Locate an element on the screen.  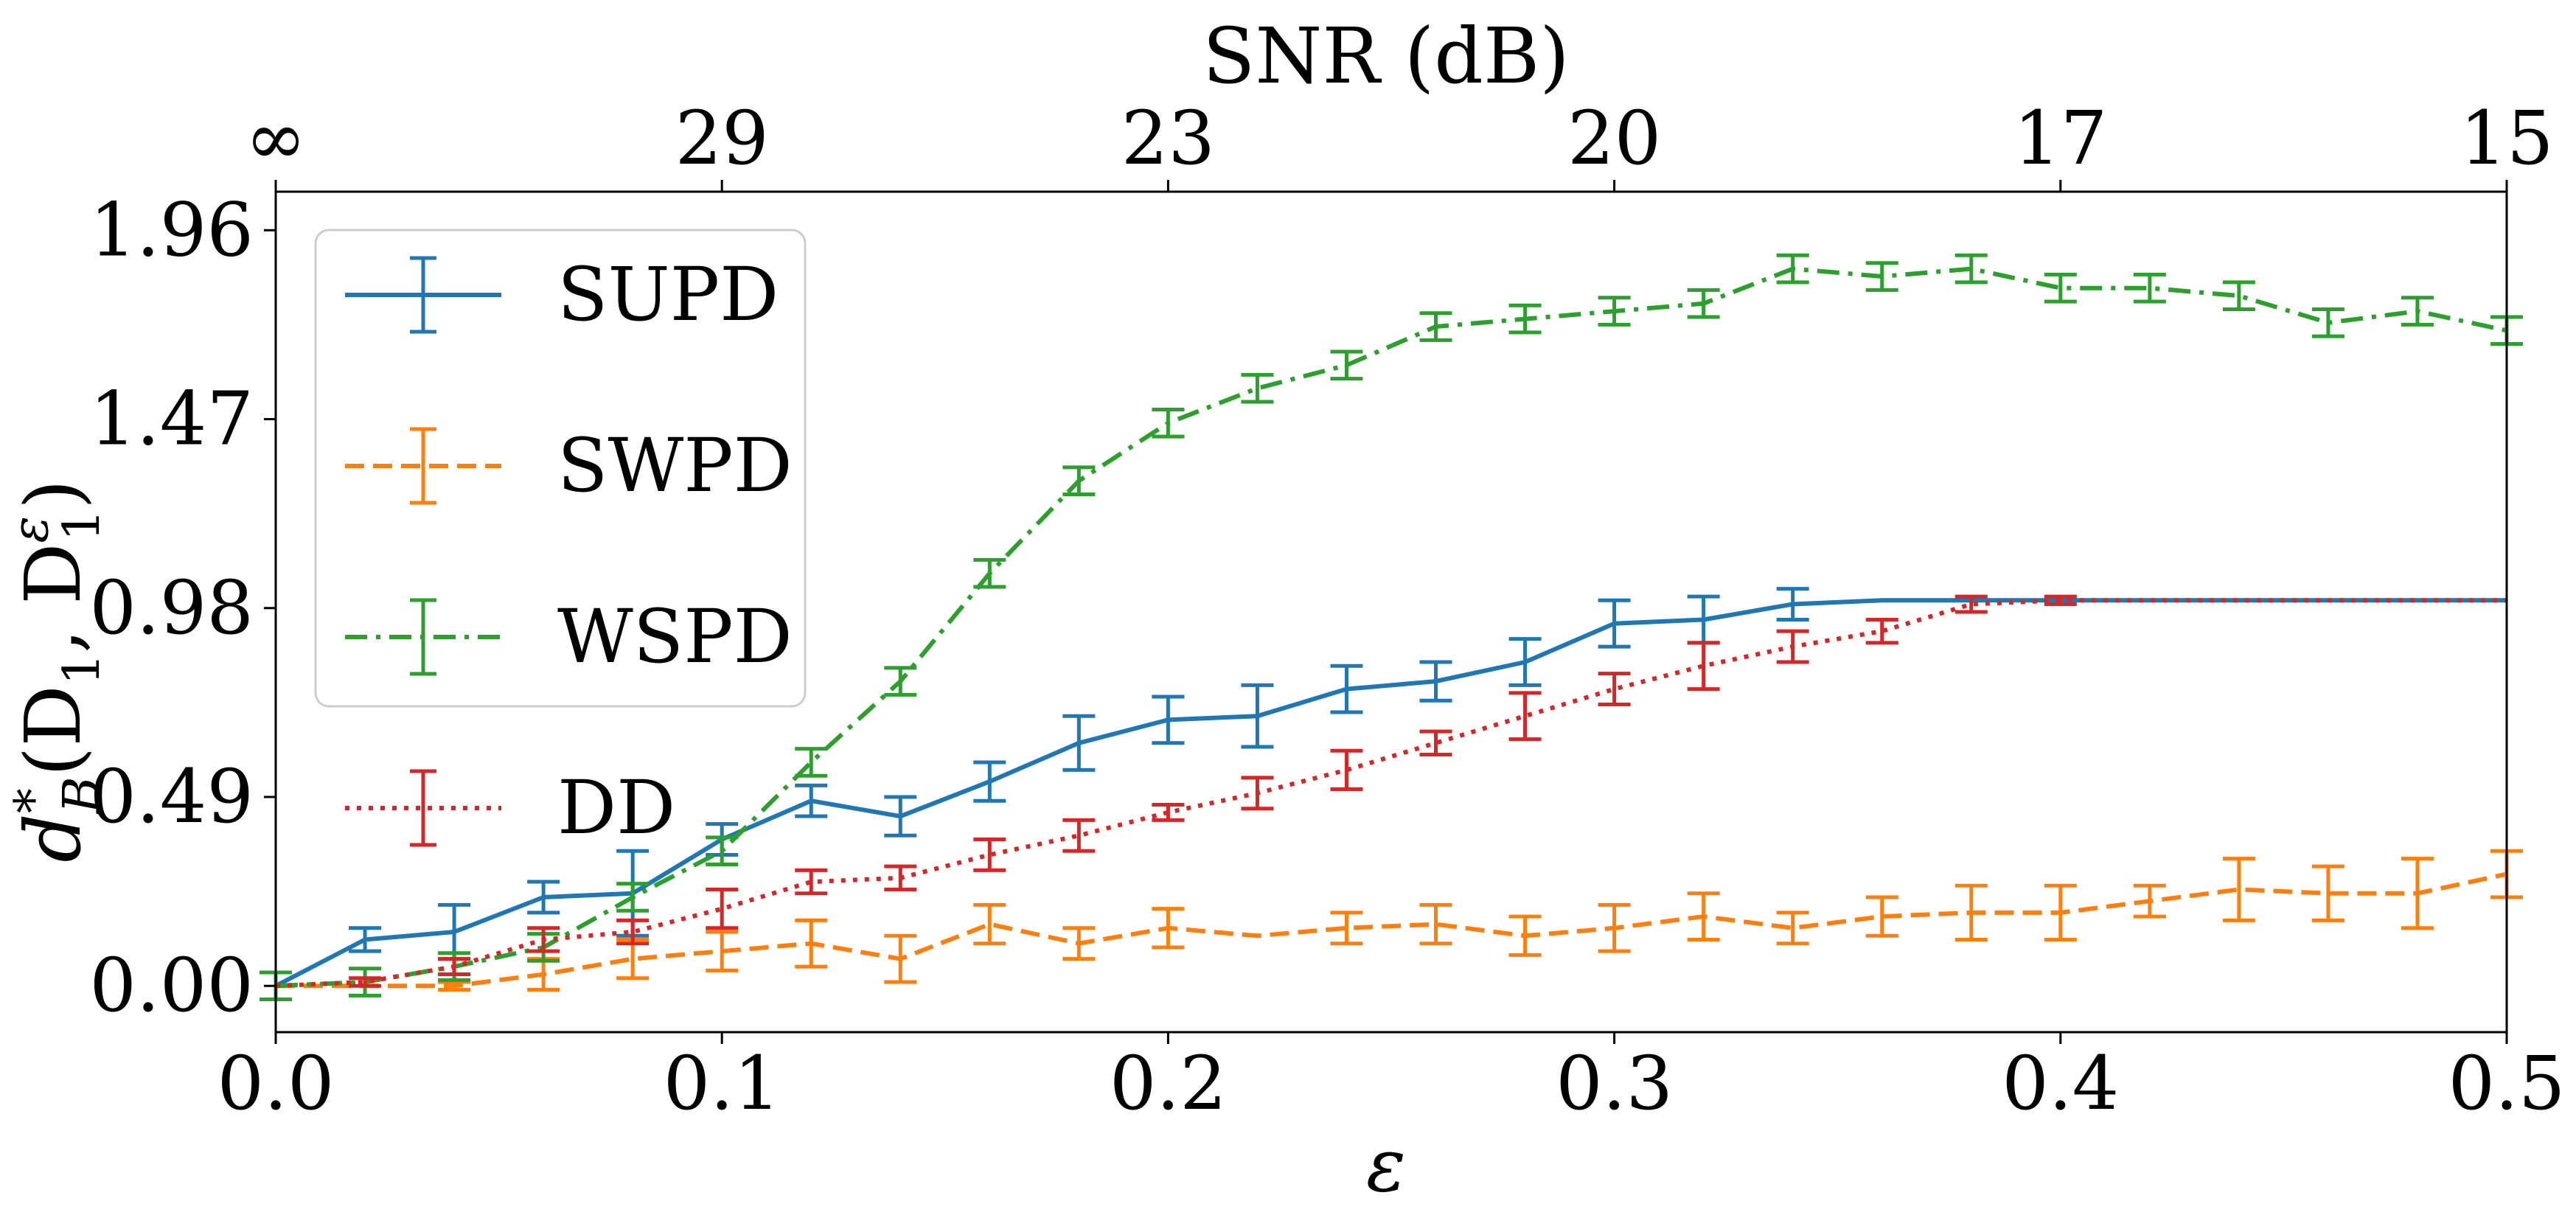
y-tick-label: 1.96 is located at coordinates (171, 230).